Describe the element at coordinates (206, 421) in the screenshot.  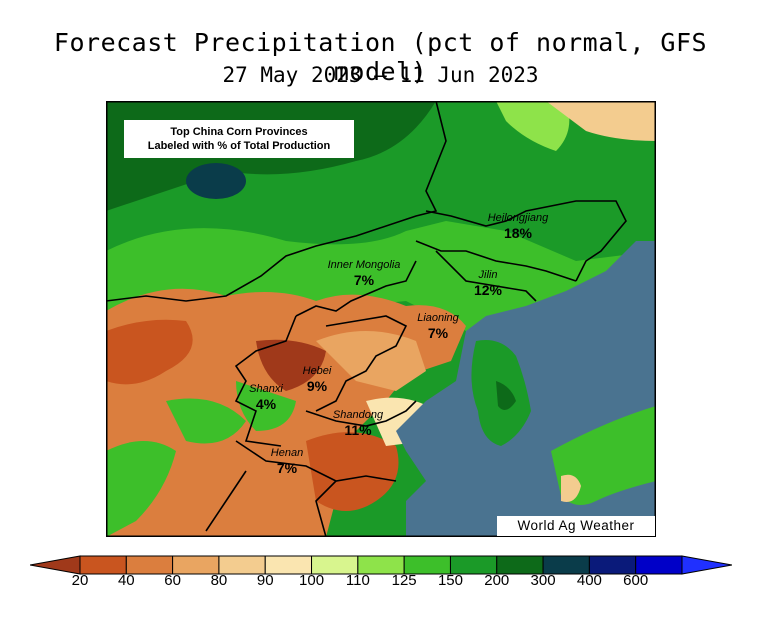
I see `shanxi-wet-patch` at that location.